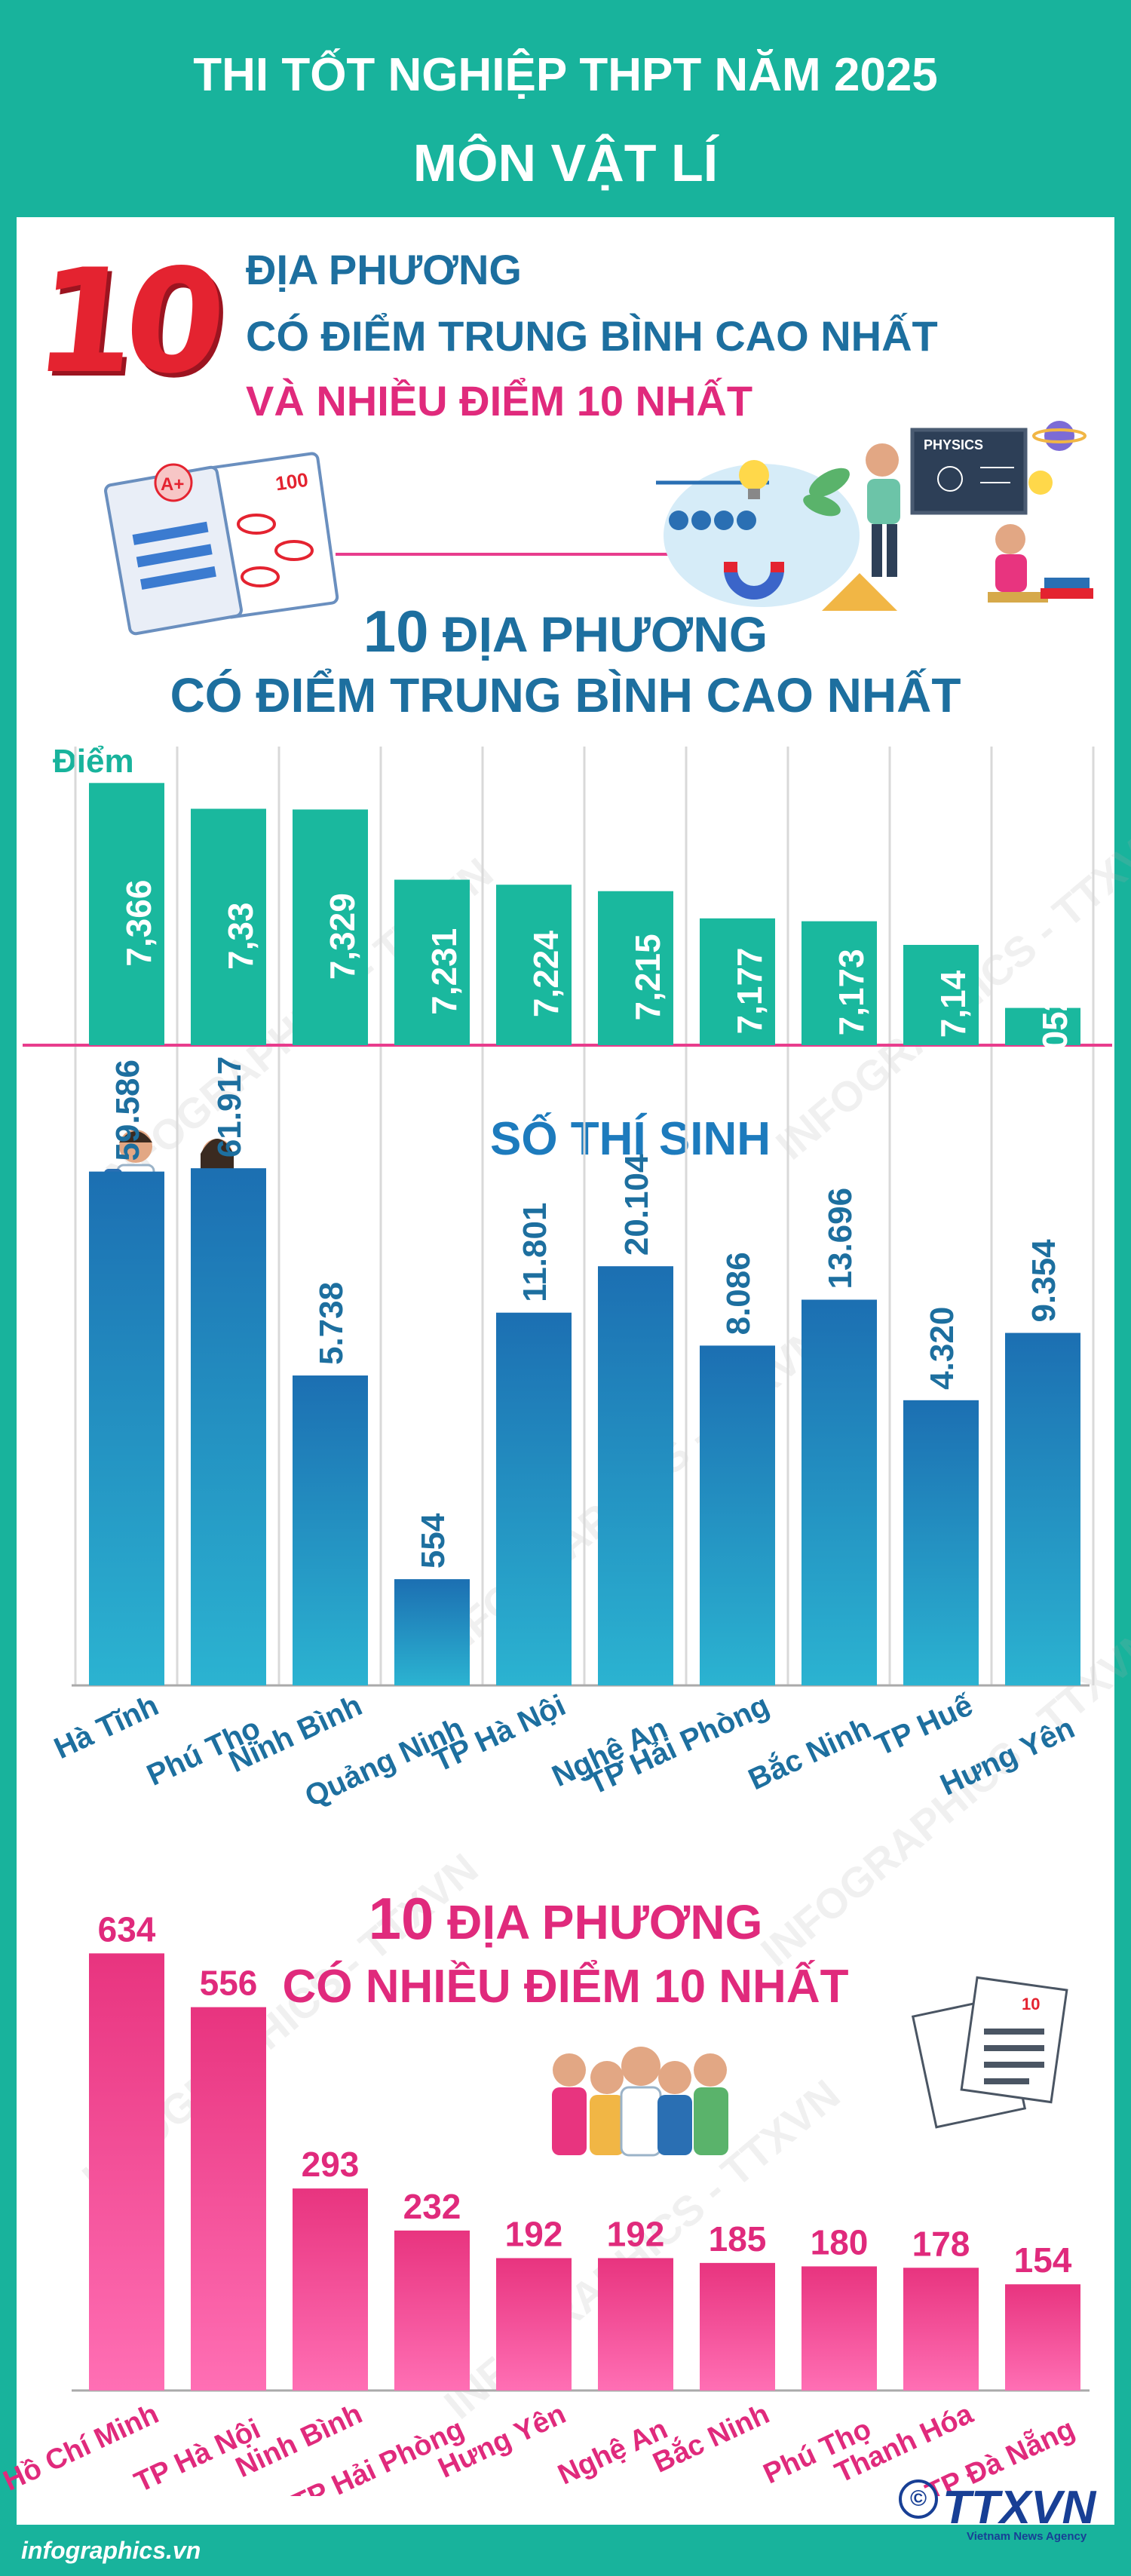 The width and height of the screenshot is (1131, 2576). I want to click on paper-grade-text: A+, so click(172, 484).